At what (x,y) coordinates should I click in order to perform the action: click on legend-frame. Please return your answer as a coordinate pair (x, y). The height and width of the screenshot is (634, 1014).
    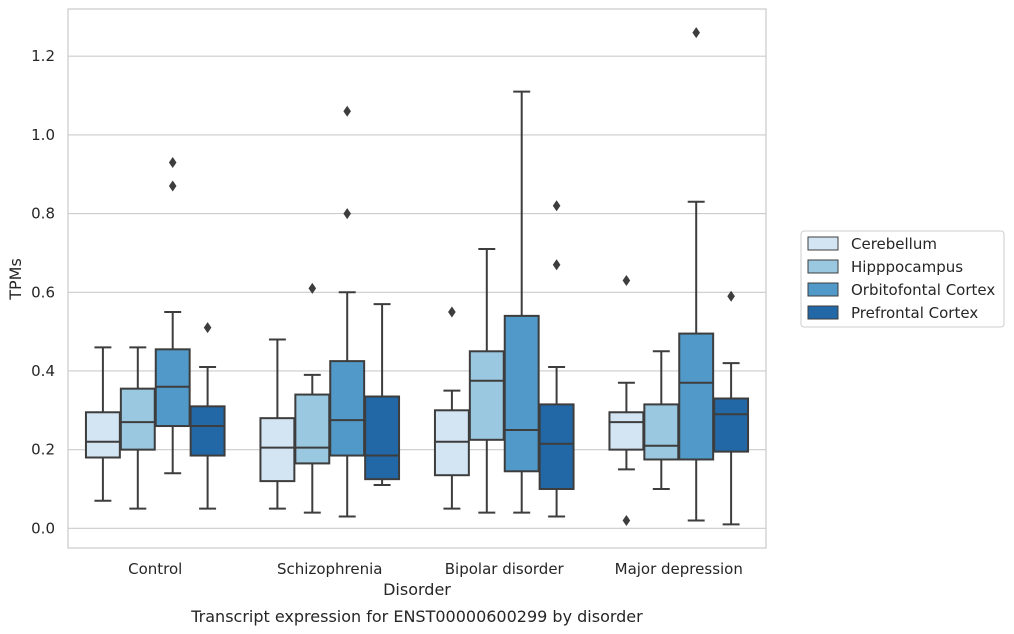
    Looking at the image, I should click on (902, 279).